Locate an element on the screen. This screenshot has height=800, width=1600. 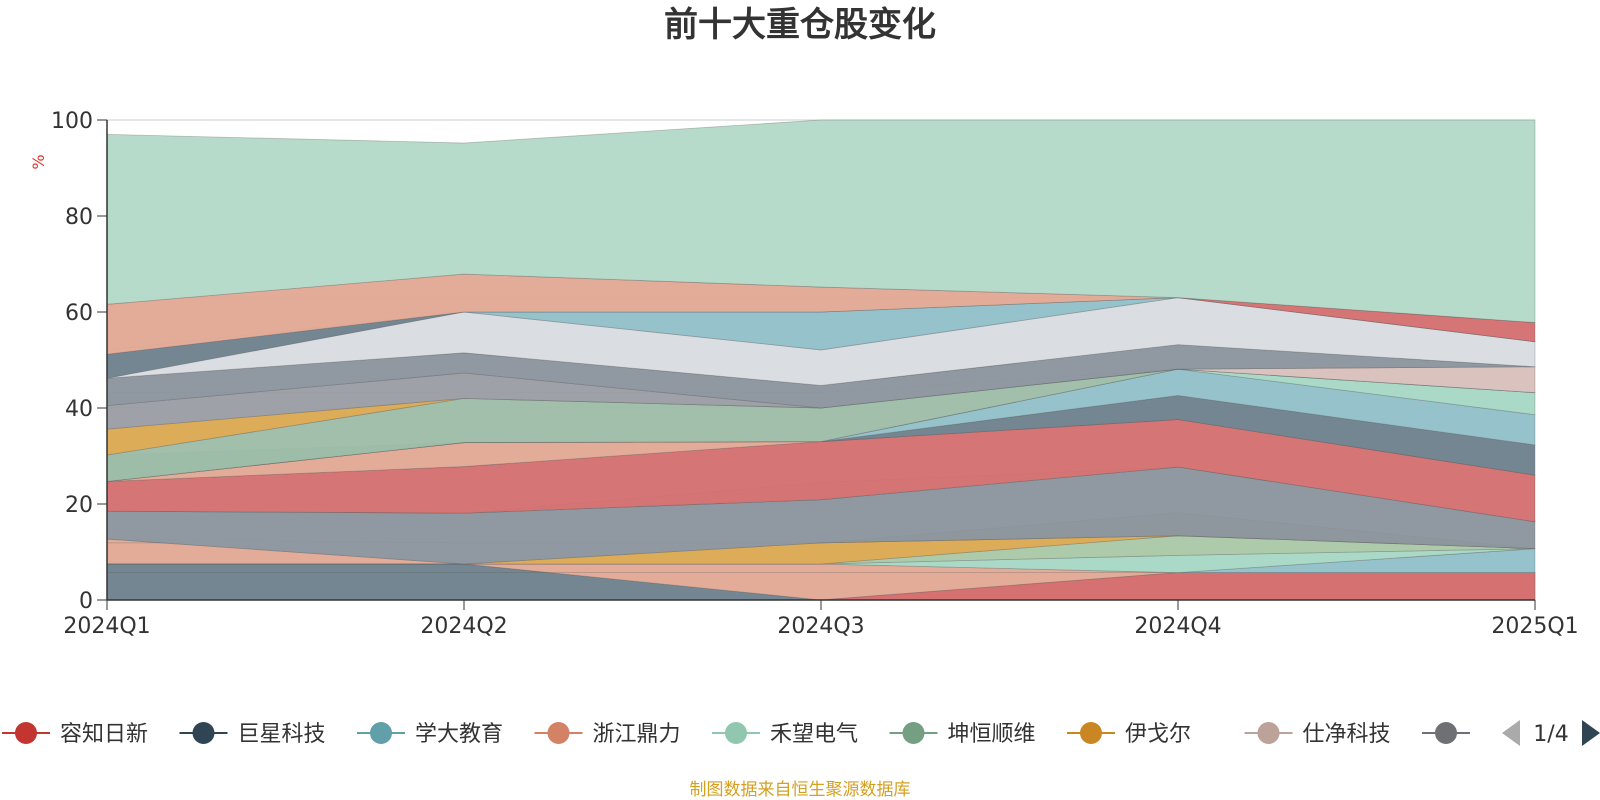
legend-item: 浙江鼎力 is located at coordinates (607, 734).